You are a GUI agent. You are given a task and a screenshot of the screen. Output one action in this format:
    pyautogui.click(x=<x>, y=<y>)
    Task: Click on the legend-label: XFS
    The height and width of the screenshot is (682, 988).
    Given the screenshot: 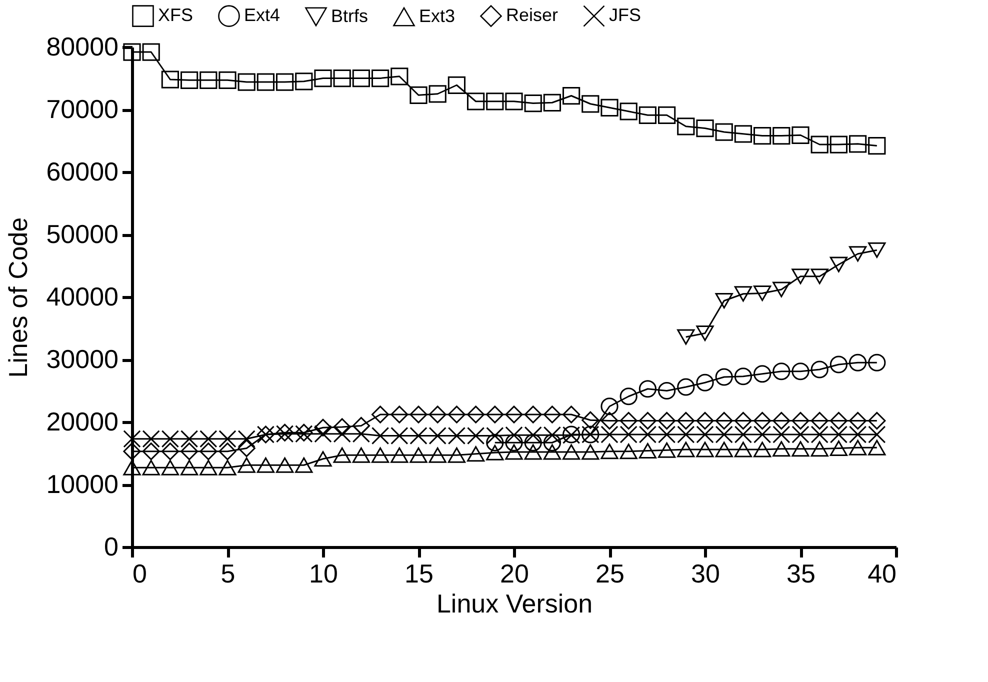 What is the action you would take?
    pyautogui.click(x=176, y=15)
    